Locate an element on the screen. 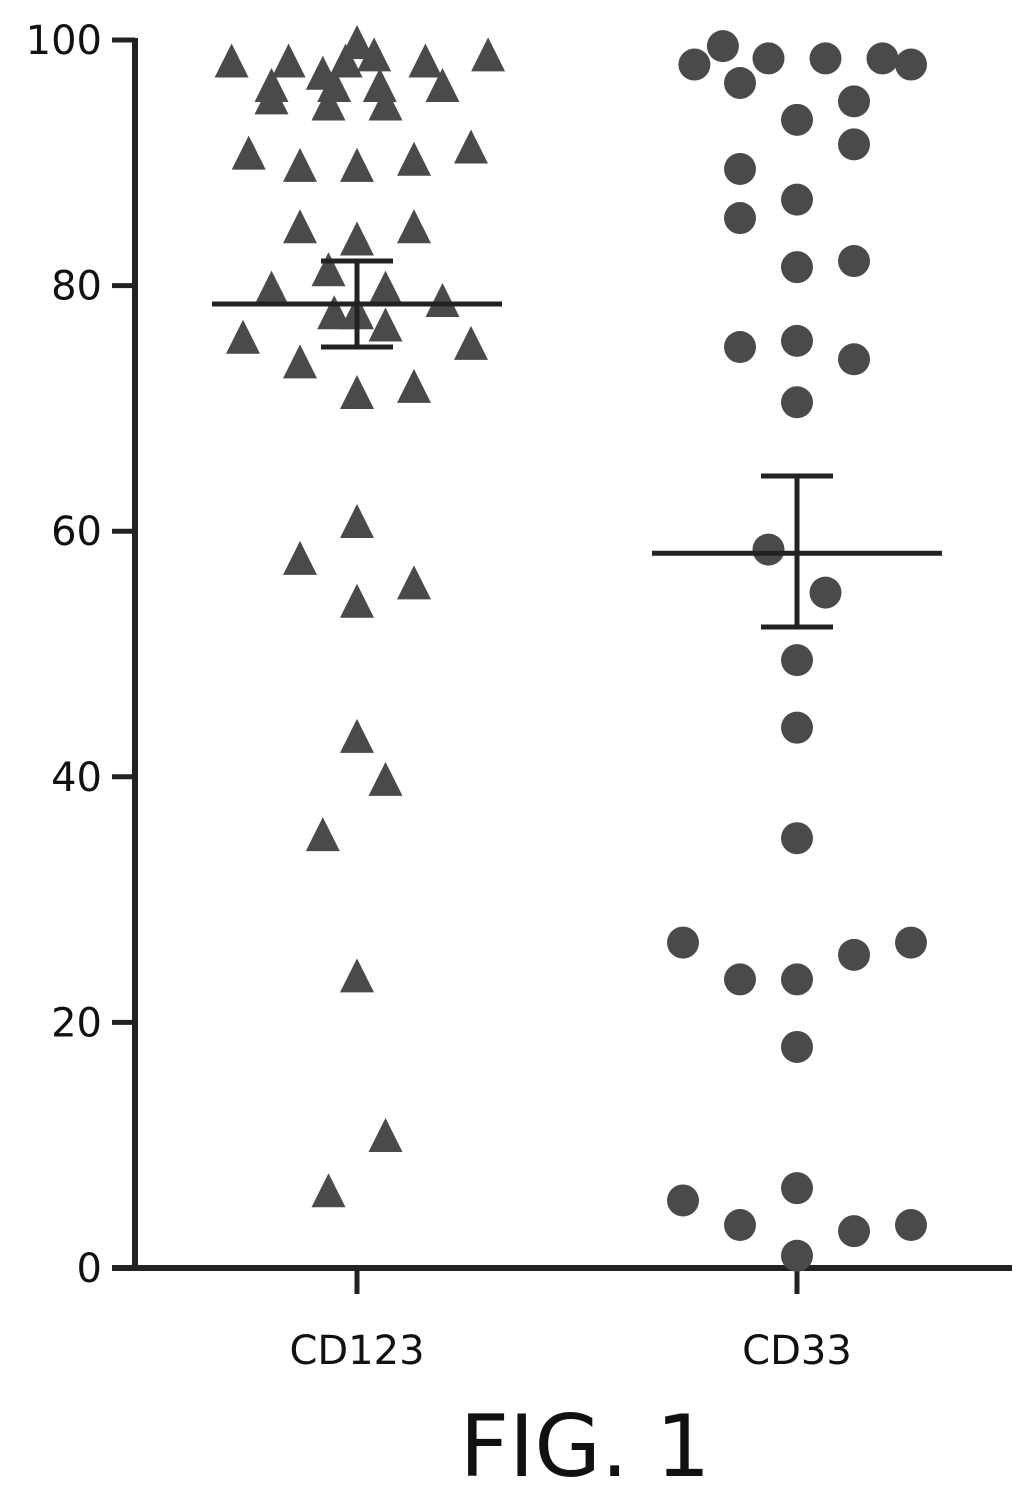 The width and height of the screenshot is (1035, 1498). y-tick-label: 20 is located at coordinates (76, 1023).